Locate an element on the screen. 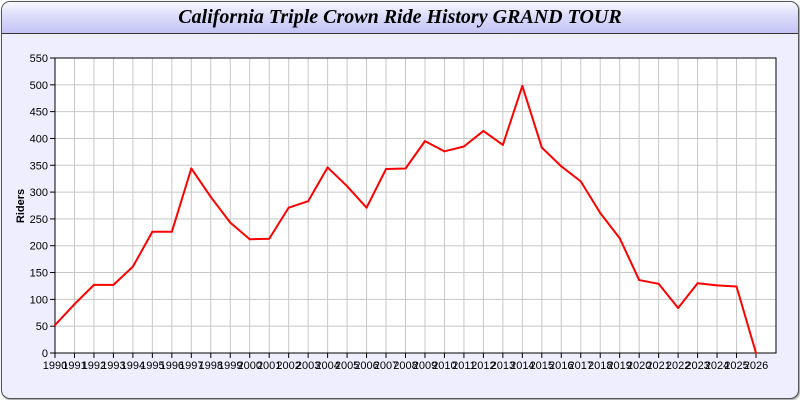 The width and height of the screenshot is (800, 400). x-tick-label: 2014 is located at coordinates (522, 366).